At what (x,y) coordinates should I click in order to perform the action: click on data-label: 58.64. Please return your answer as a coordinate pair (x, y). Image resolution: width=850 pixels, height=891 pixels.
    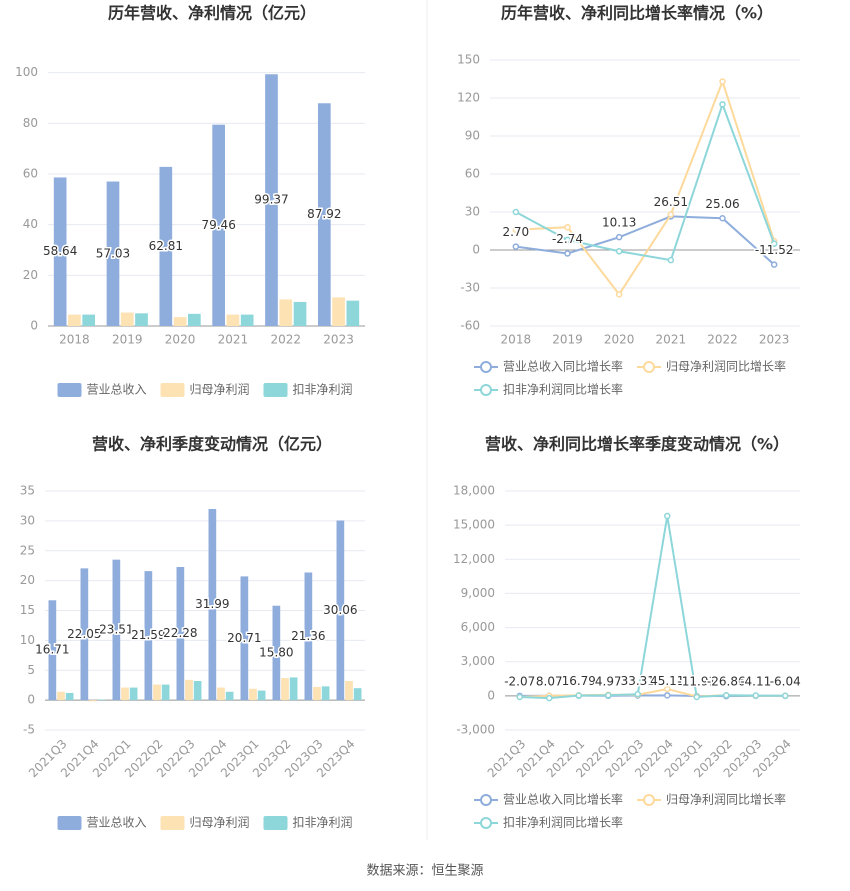
    Looking at the image, I should click on (60, 251).